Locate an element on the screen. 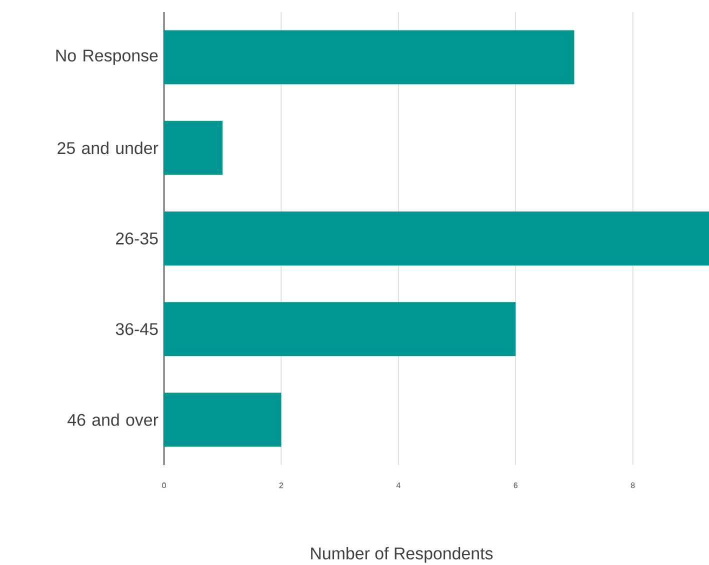 The image size is (709, 565). y-tick-label: 26-35 is located at coordinates (137, 238).